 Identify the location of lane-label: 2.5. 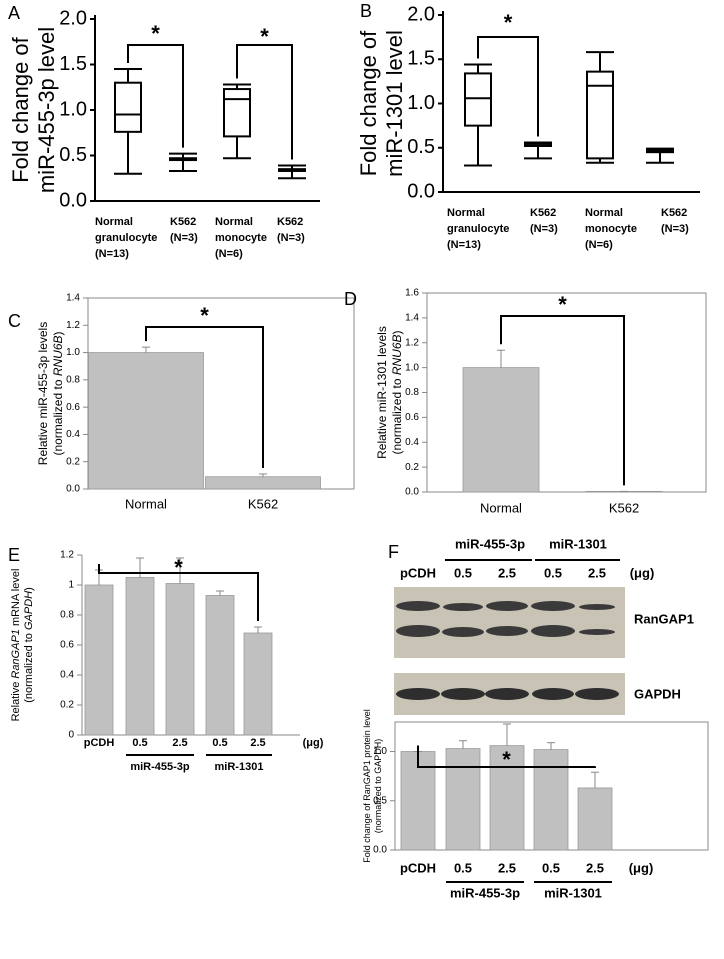
(507, 572).